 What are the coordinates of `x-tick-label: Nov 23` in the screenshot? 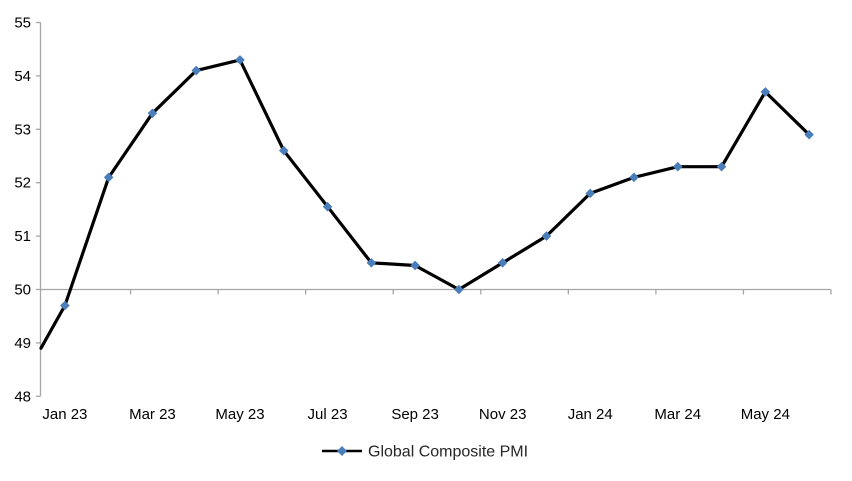 It's located at (503, 414).